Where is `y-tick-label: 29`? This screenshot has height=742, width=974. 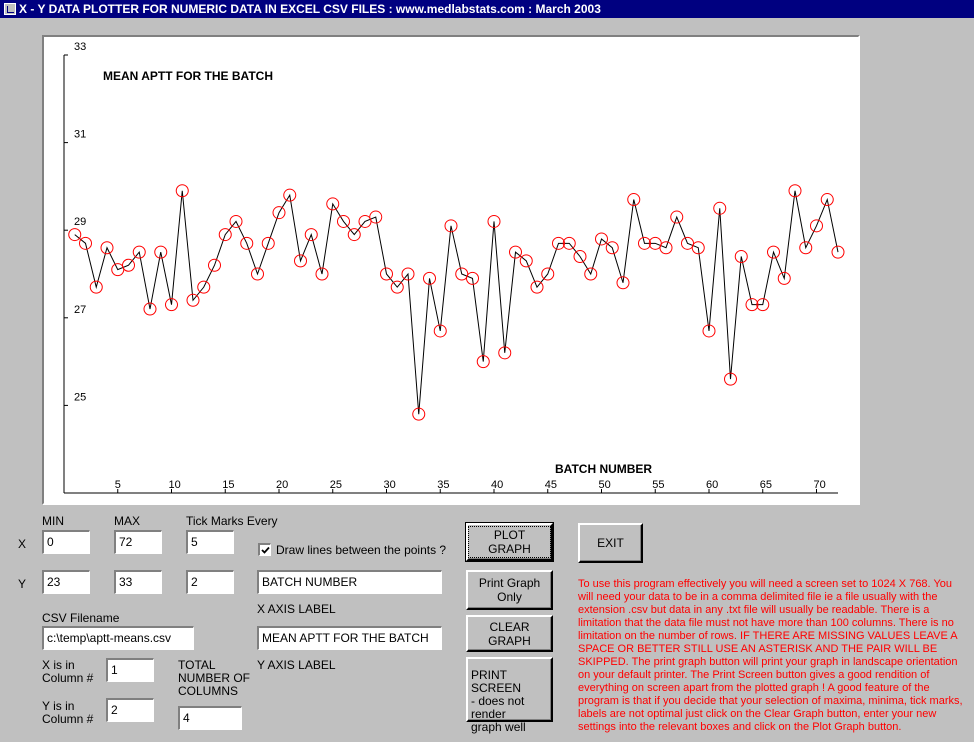
y-tick-label: 29 is located at coordinates (80, 222).